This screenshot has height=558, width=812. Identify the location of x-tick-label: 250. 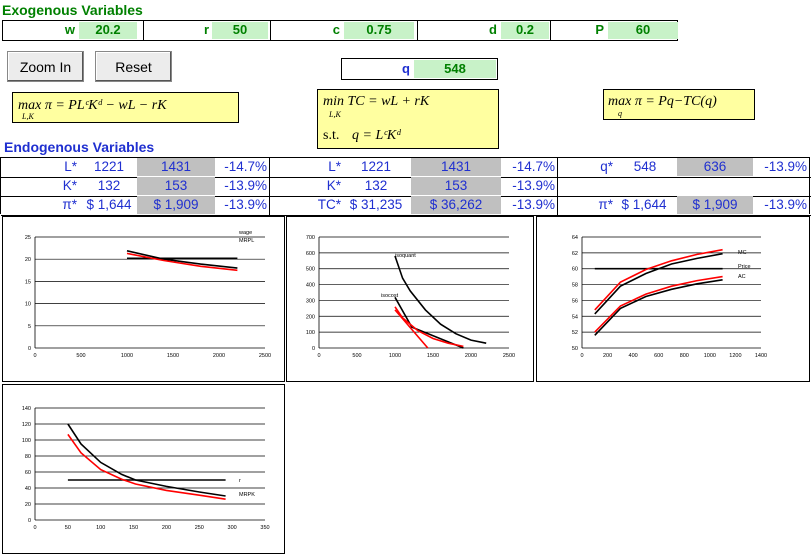
(199, 528).